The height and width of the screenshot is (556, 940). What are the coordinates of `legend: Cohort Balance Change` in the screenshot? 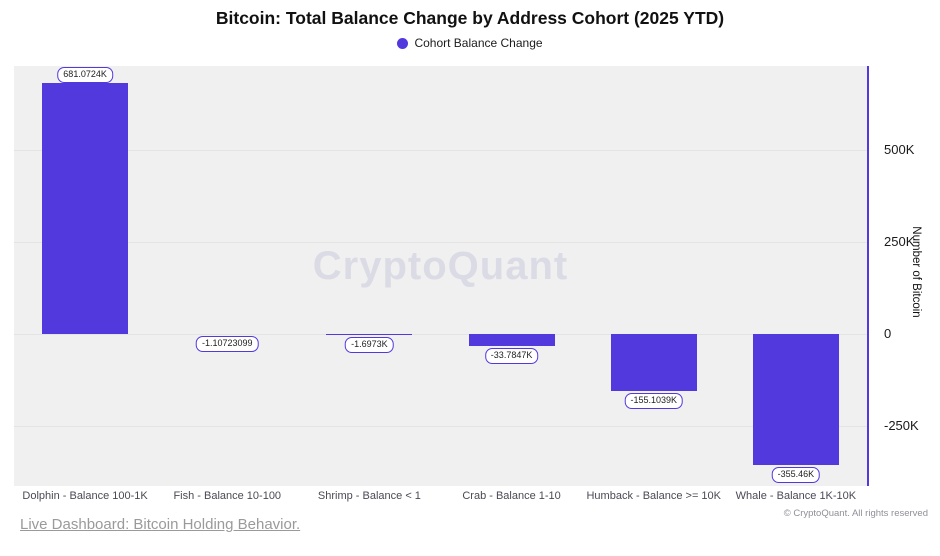 It's located at (470, 43).